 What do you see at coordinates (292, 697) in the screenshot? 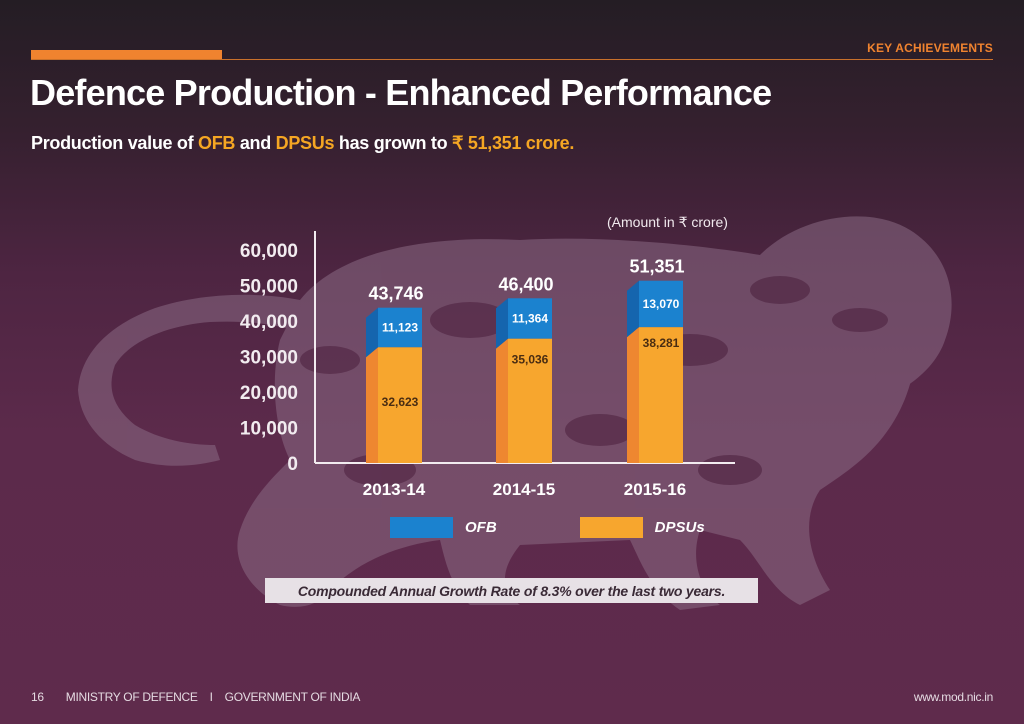
I see `footer-government: GOVERNMENT OF INDIA` at bounding box center [292, 697].